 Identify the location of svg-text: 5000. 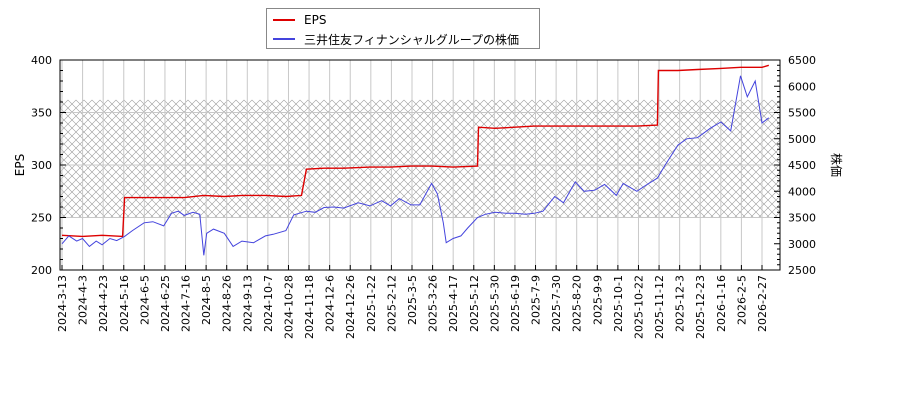
(802, 139).